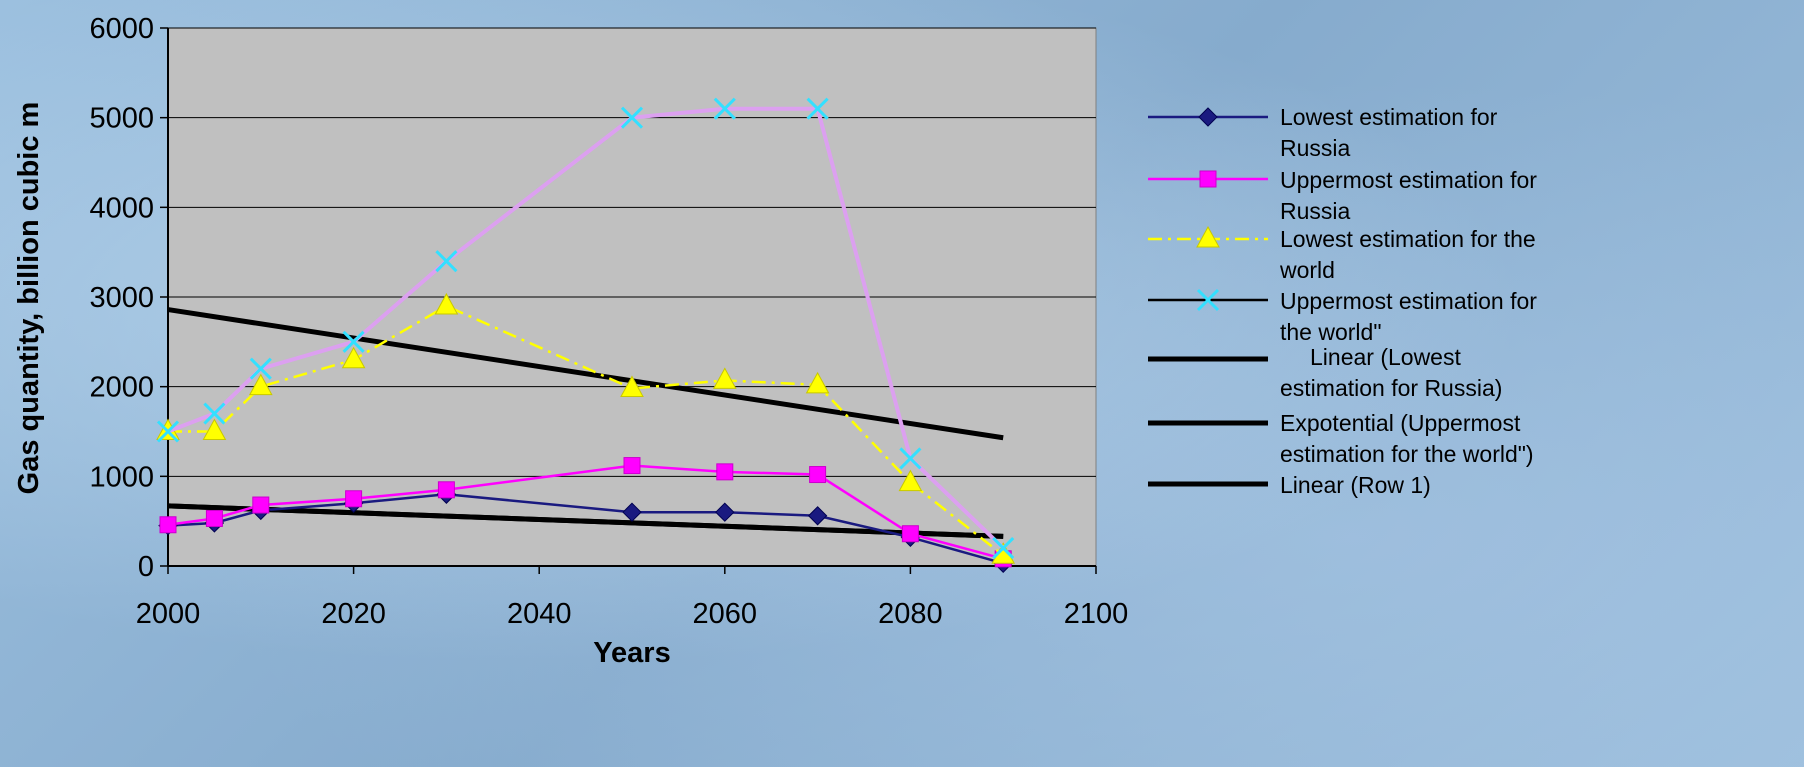 This screenshot has width=1804, height=767. I want to click on legend-label: Expotential (Uppermost, so click(1400, 423).